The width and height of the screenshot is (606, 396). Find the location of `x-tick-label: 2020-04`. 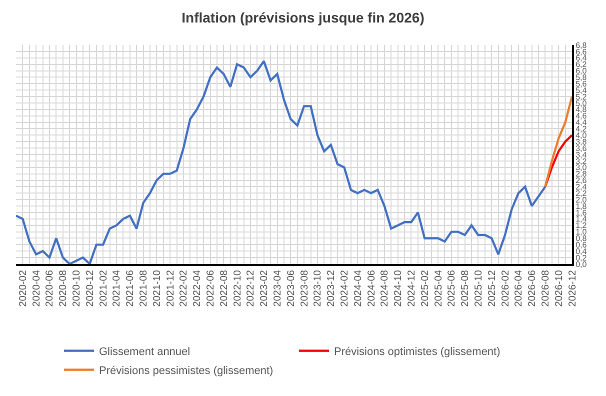

x-tick-label: 2020-04 is located at coordinates (36, 288).